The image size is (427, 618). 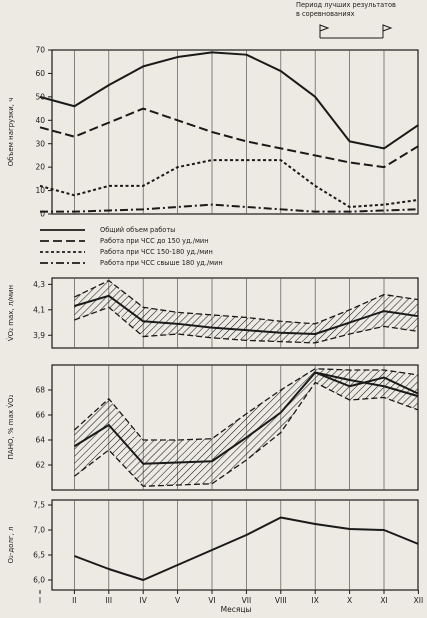 I want to click on ytick-label-vo2max-2: 4,3, so click(x=39, y=284).